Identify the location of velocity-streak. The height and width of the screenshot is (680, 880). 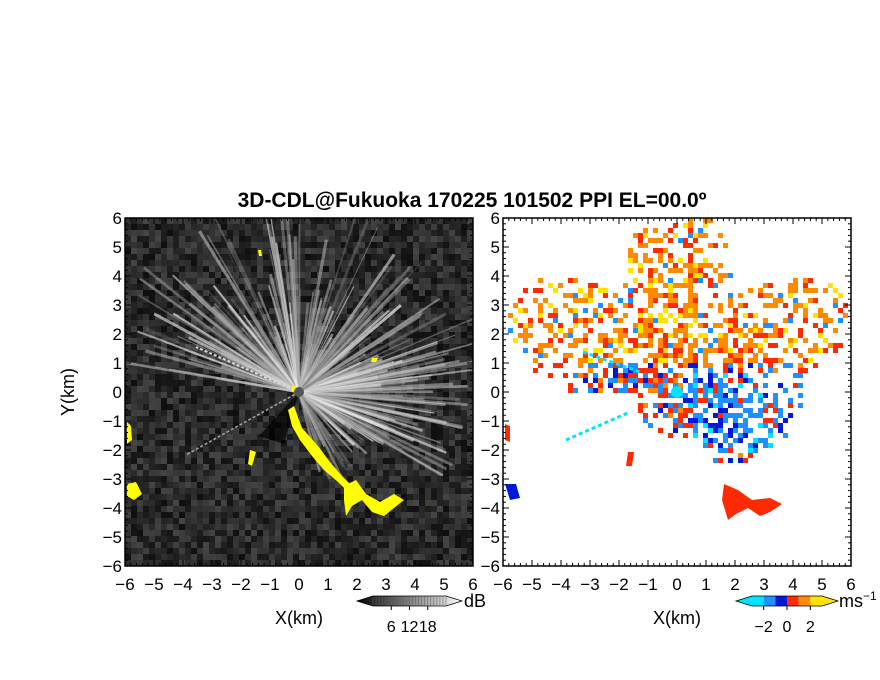
(611, 362).